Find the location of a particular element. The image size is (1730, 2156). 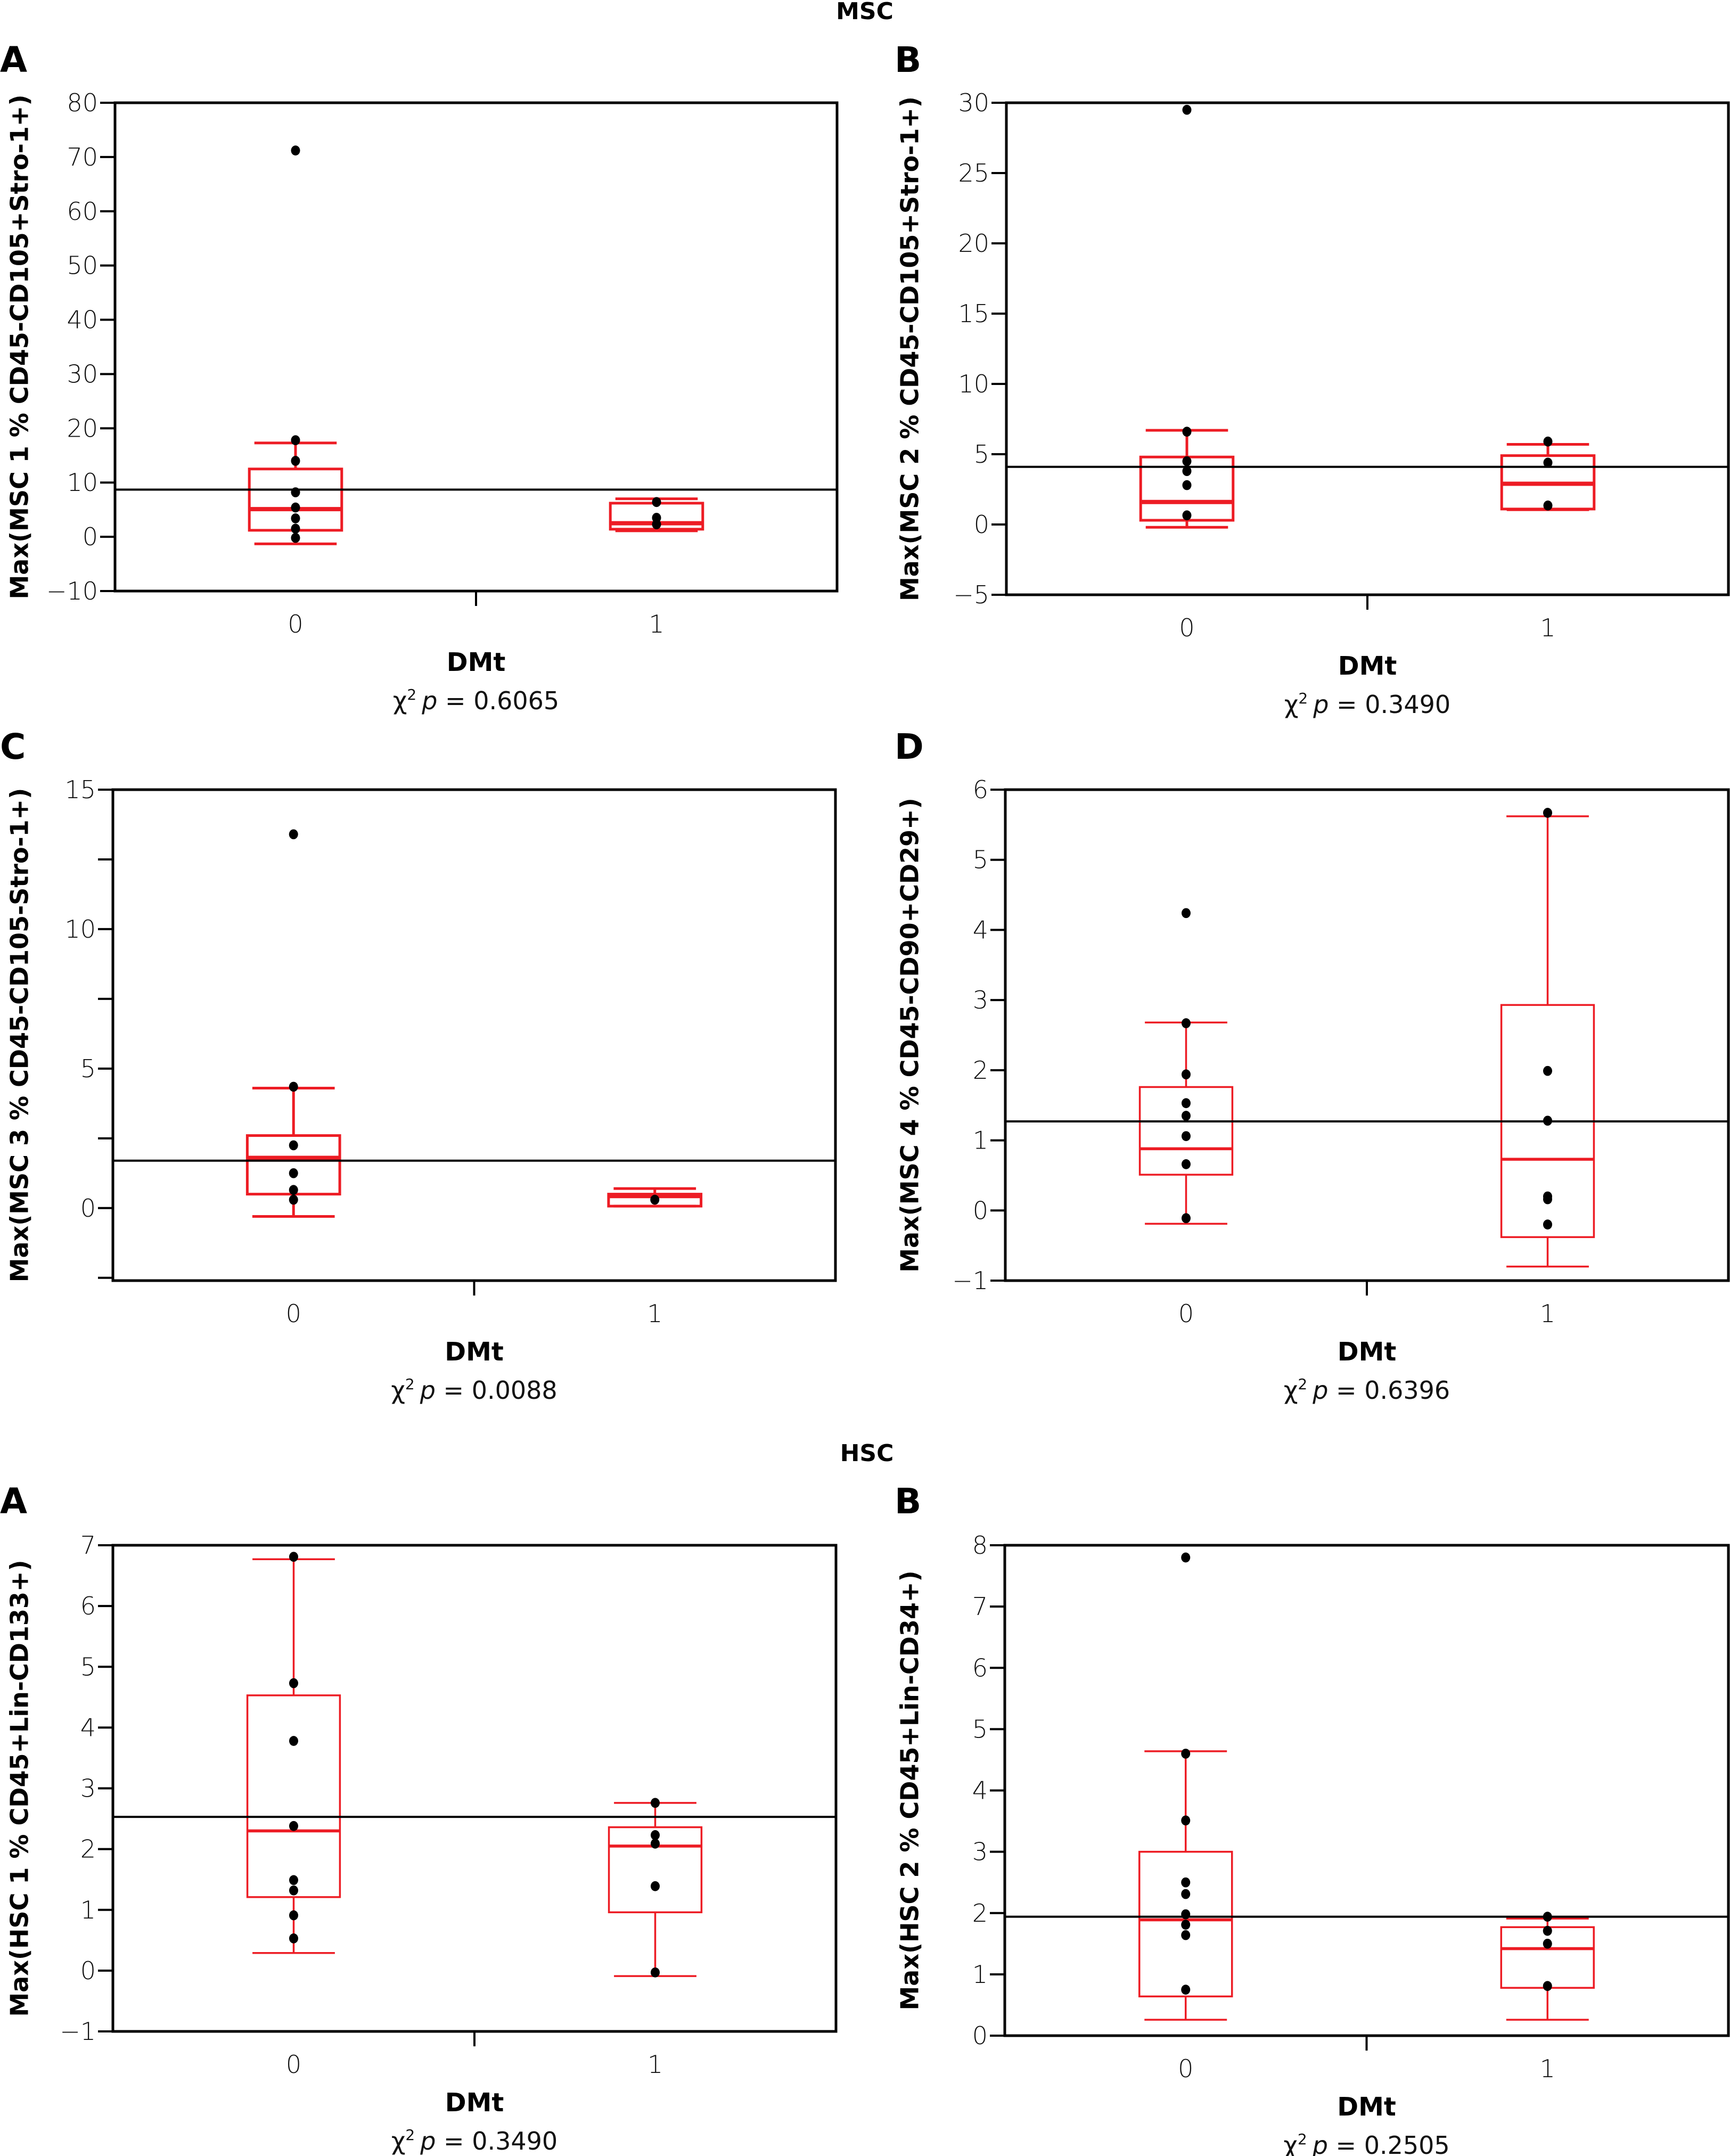

panel-letter: A is located at coordinates (14, 59).